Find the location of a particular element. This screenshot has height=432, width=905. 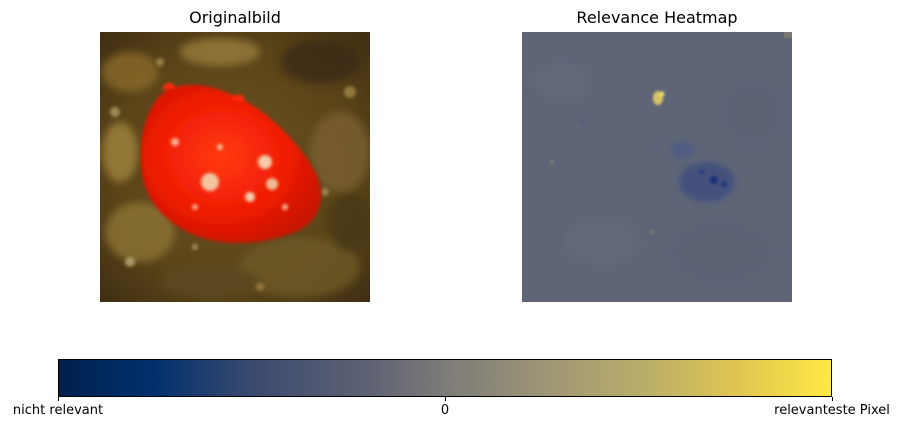

right-panel-title: Relevance Heatmap is located at coordinates (657, 17).